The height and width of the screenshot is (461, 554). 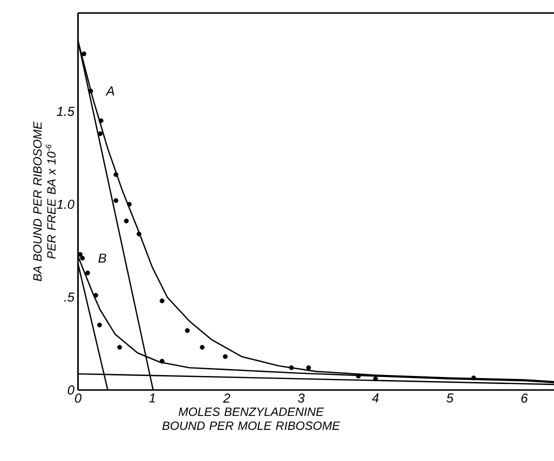 I want to click on series-label: A, so click(x=110, y=91).